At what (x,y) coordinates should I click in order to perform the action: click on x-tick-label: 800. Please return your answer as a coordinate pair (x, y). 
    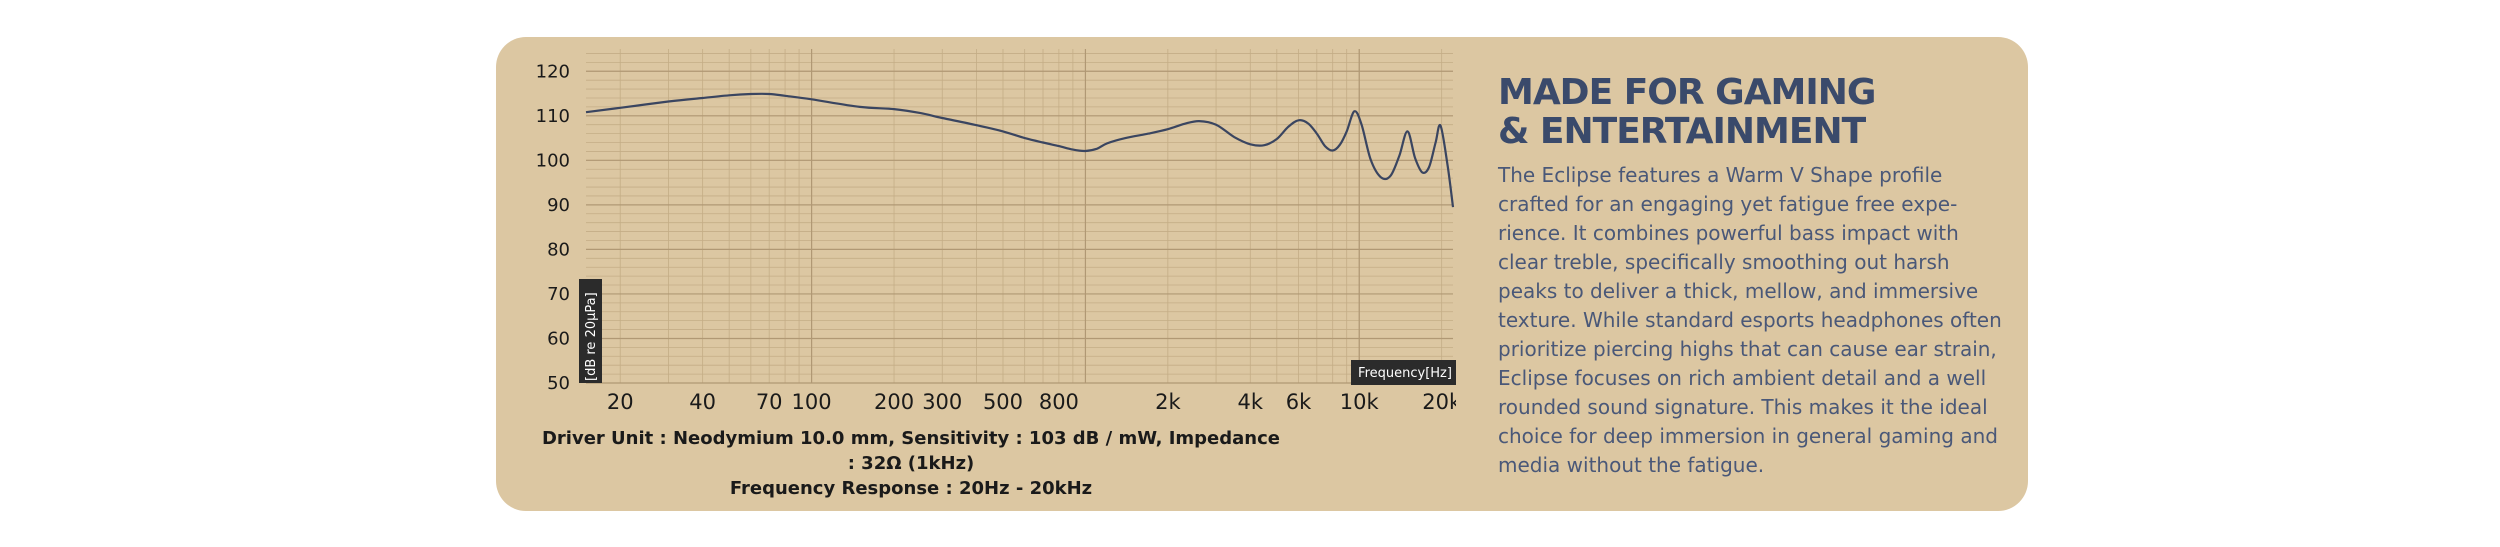
    Looking at the image, I should click on (1059, 402).